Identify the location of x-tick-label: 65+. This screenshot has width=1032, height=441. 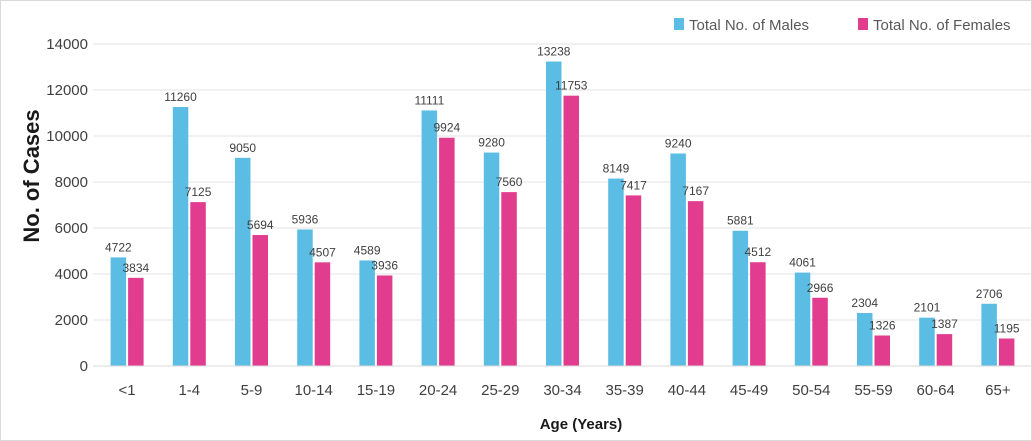
(998, 390).